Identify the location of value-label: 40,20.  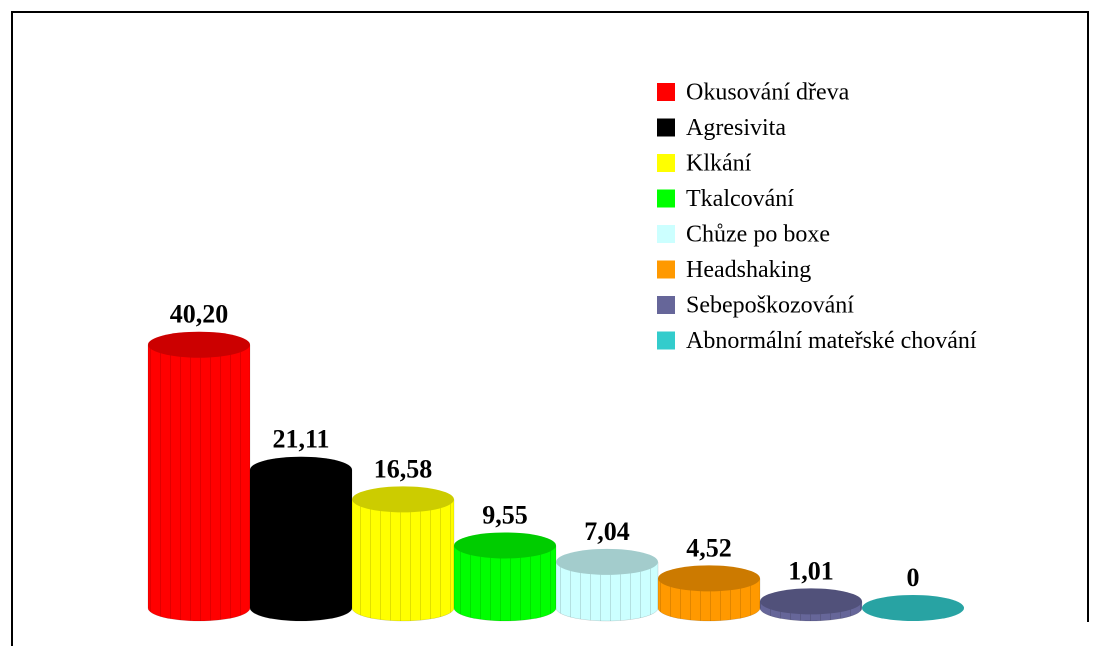
(199, 314).